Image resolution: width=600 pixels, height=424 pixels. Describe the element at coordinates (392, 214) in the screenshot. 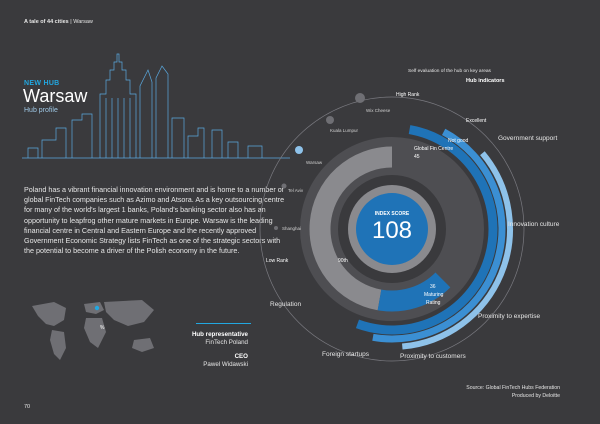

I see `index-score-label: INDEX SCORE` at that location.